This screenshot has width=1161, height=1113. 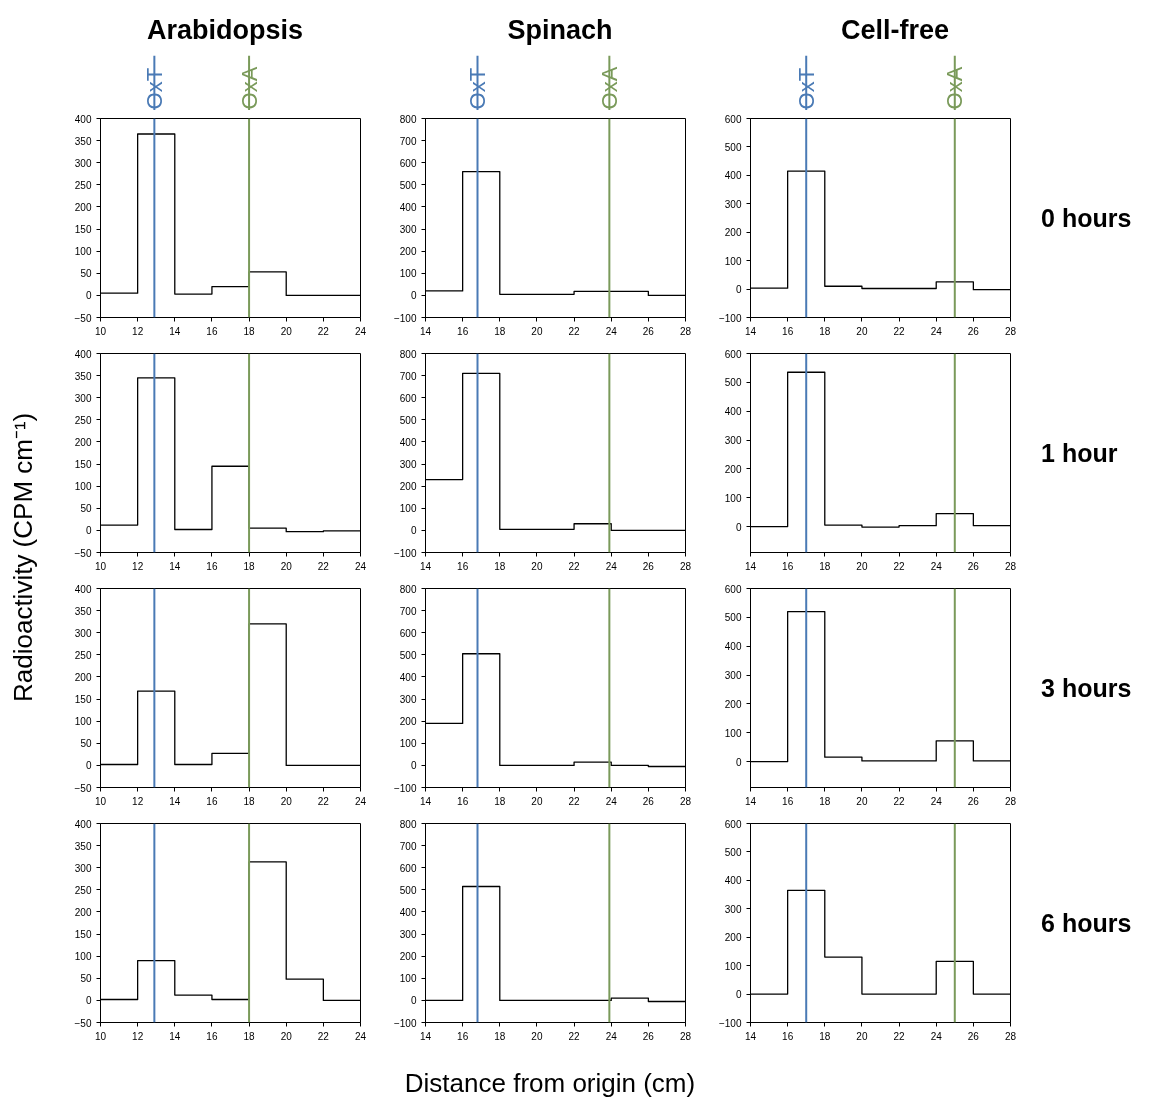 What do you see at coordinates (1086, 923) in the screenshot?
I see `text: 6 hours` at bounding box center [1086, 923].